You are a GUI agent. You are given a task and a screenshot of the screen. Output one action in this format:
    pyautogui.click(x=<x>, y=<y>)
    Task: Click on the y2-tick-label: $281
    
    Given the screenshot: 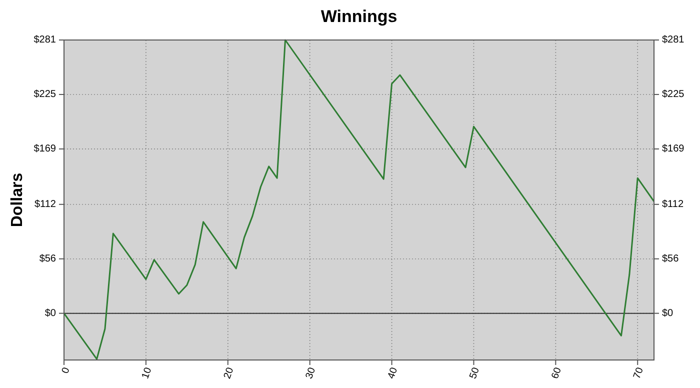 What is the action you would take?
    pyautogui.click(x=673, y=40)
    